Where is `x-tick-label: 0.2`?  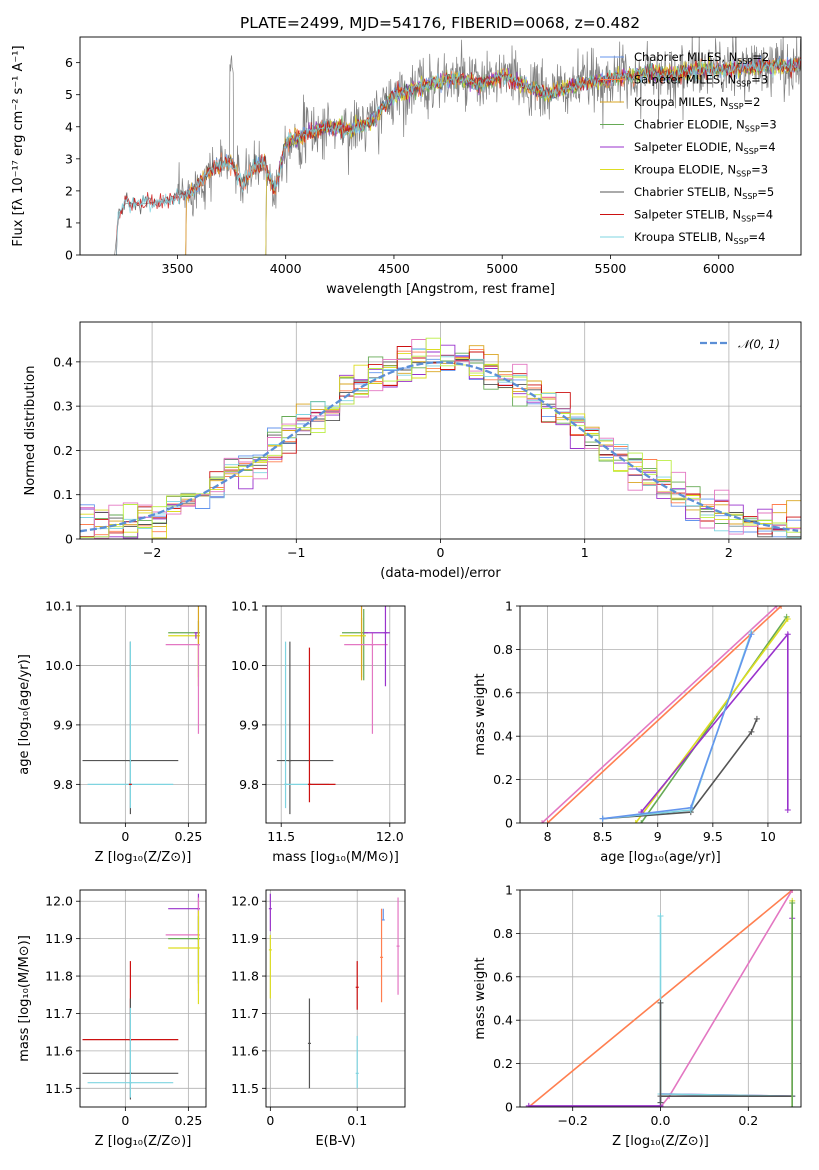 x-tick-label: 0.2 is located at coordinates (748, 1120).